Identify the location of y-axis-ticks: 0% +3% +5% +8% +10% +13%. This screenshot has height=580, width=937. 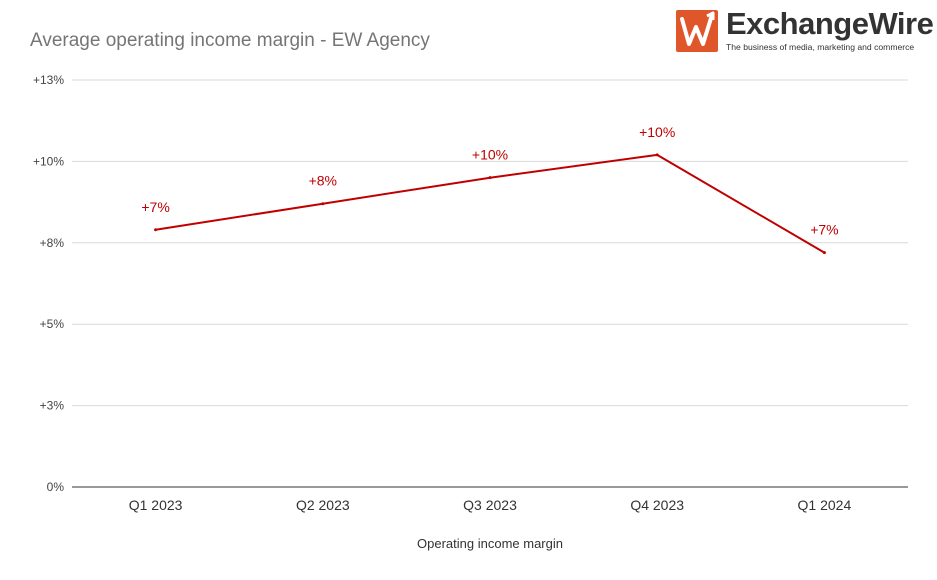
(48, 283).